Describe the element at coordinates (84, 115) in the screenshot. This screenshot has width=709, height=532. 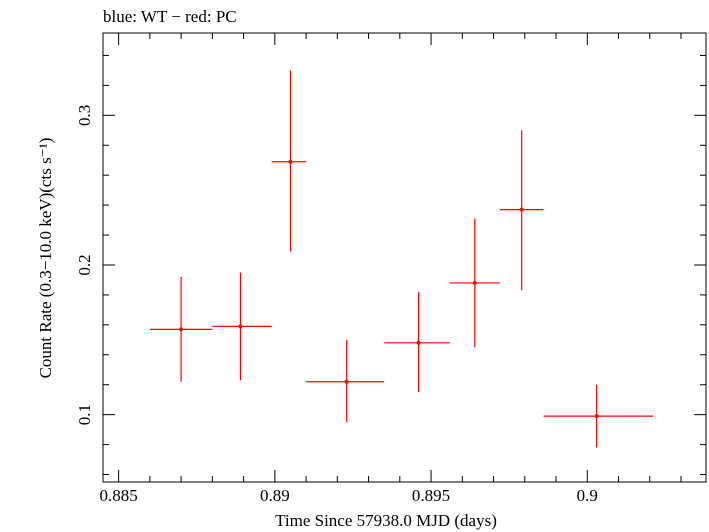
I see `y-tick-label: 0.3` at that location.